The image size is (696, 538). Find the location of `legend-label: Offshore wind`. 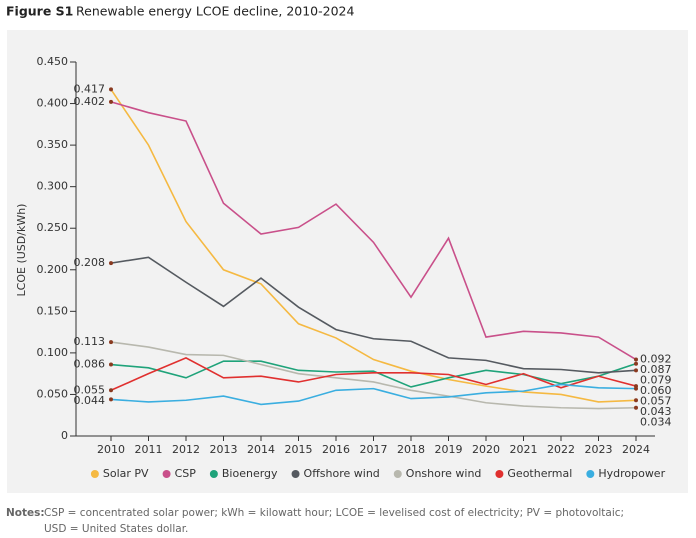

legend-label: Offshore wind is located at coordinates (342, 473).